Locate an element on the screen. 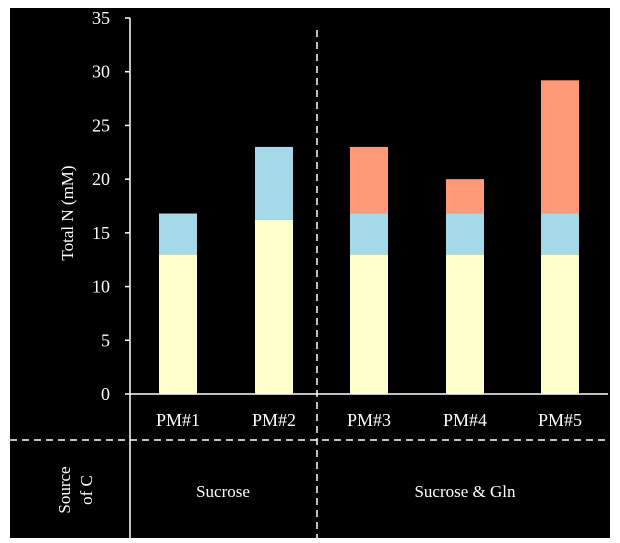 This screenshot has width=620, height=543. x-tick-label: PM#2 is located at coordinates (274, 420).